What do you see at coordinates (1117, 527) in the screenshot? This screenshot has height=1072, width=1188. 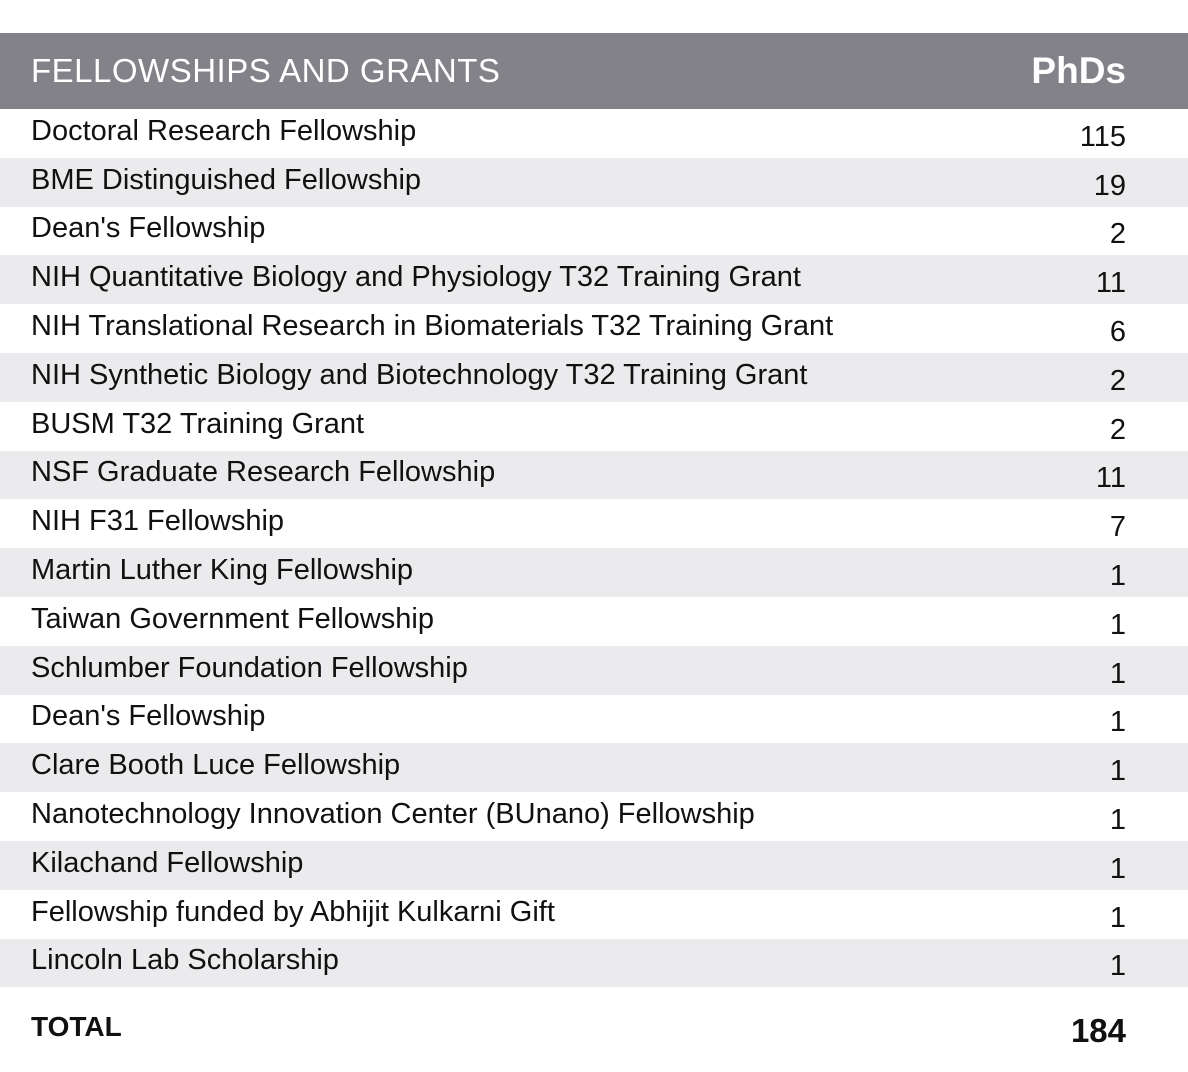 I see `row-value: 7` at bounding box center [1117, 527].